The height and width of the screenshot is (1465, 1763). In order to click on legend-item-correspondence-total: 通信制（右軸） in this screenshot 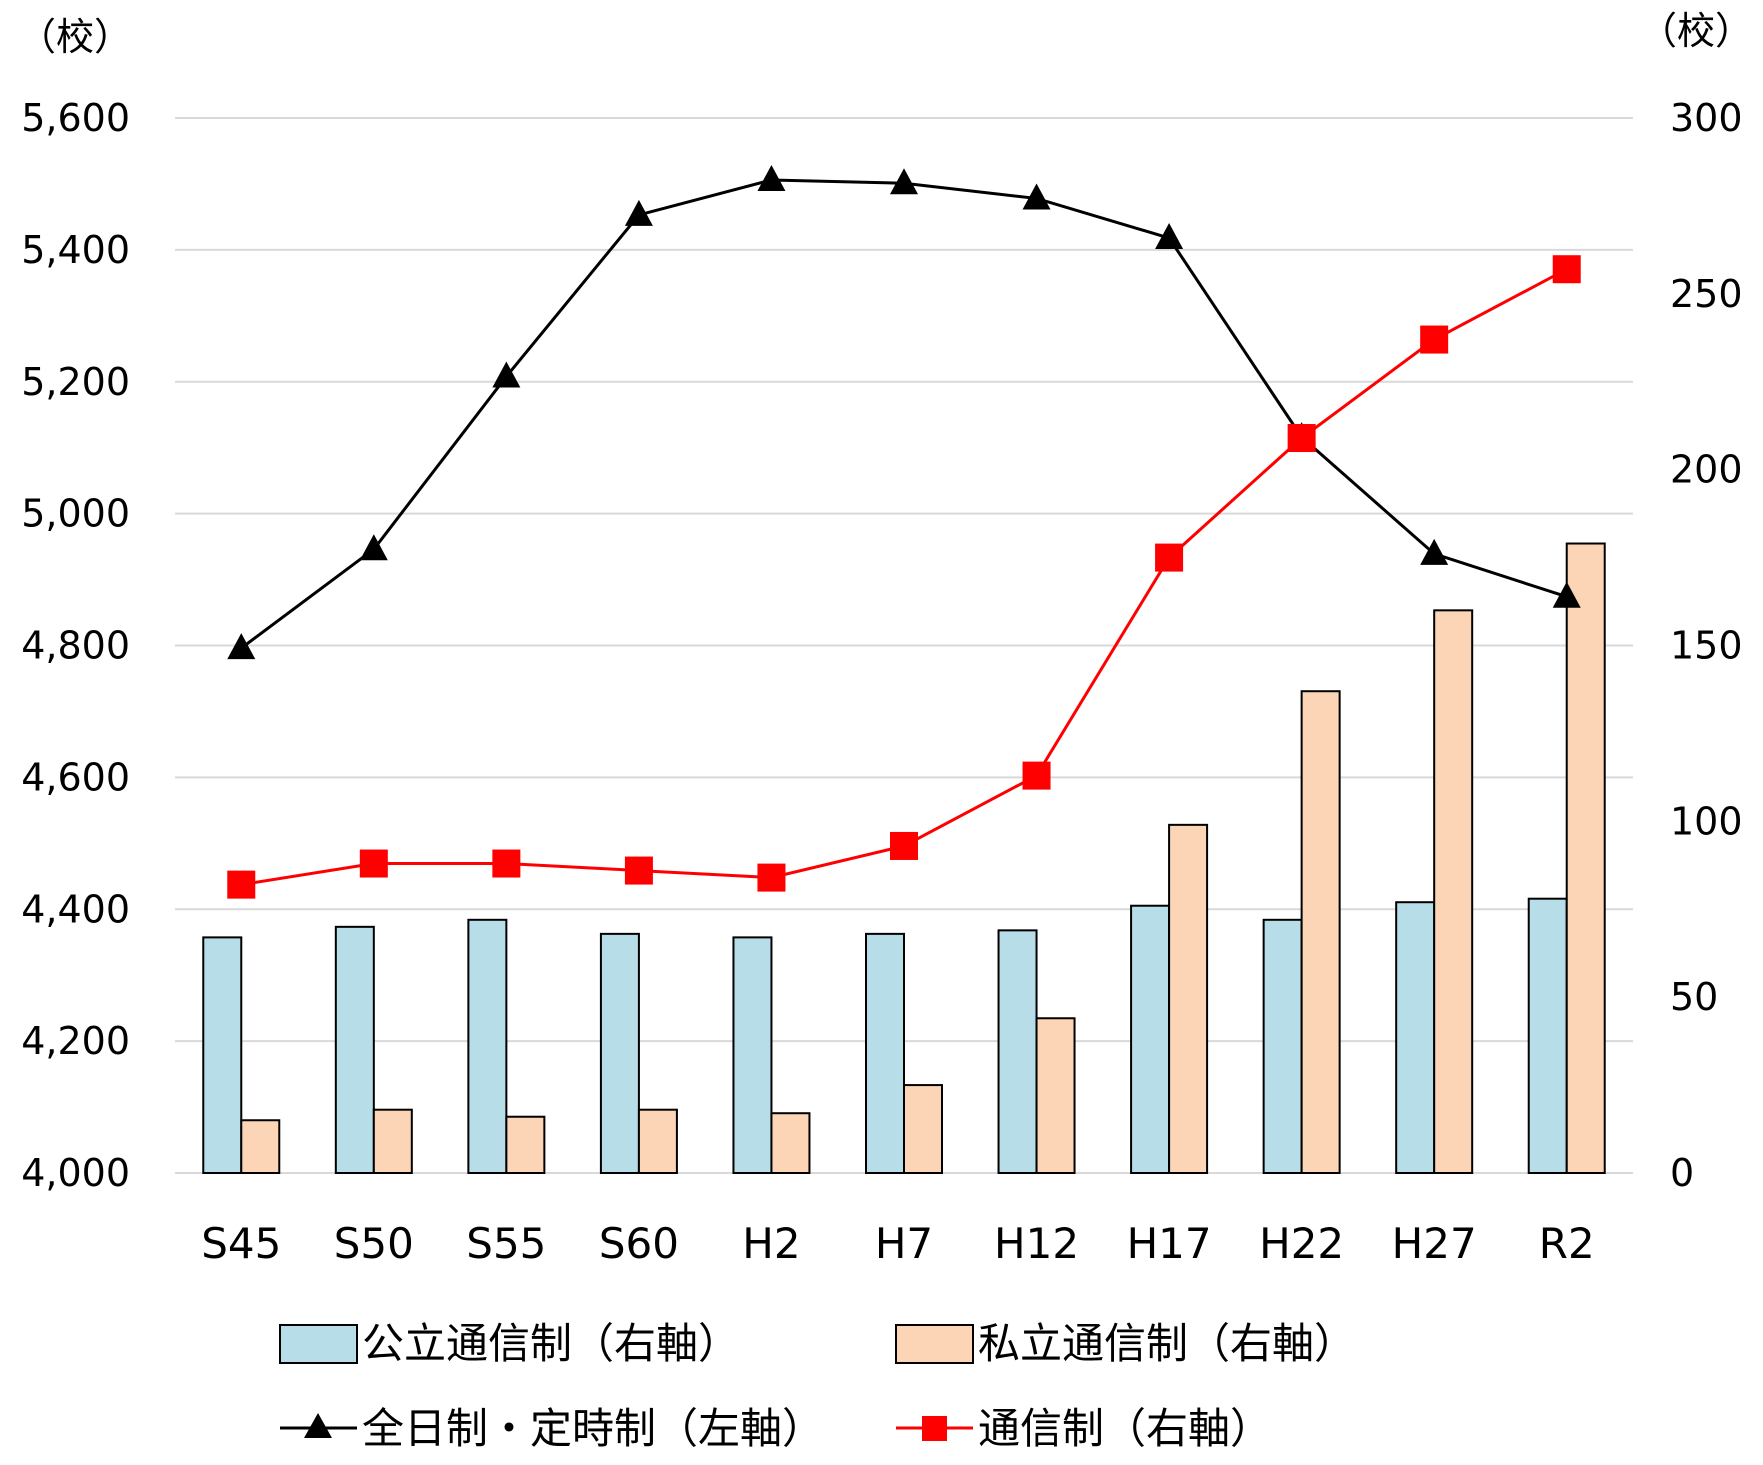, I will do `click(1084, 1428)`.